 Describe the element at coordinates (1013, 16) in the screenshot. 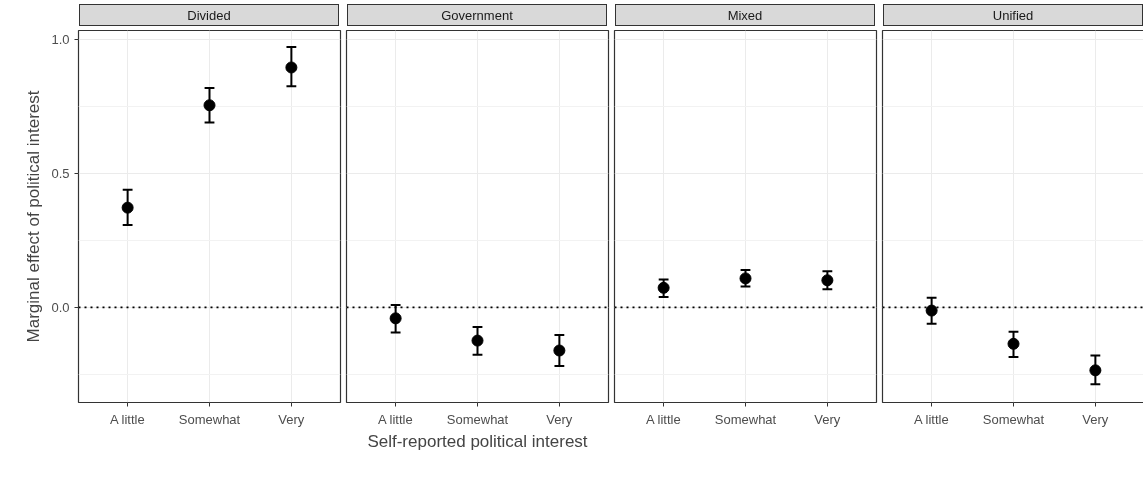

I see `chart-title: Unified` at that location.